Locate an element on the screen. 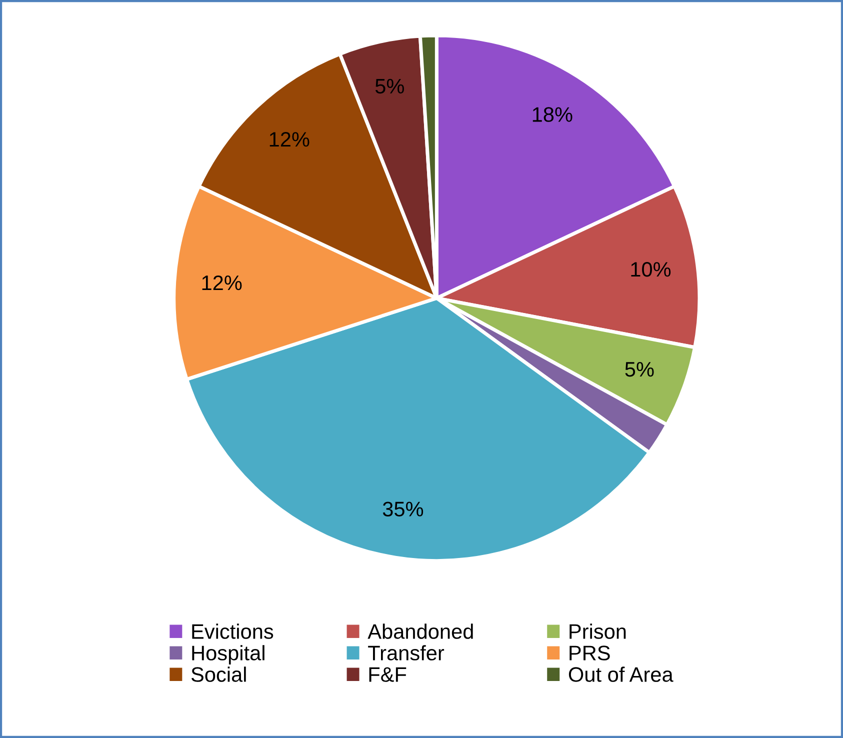  legend-label: Hospital is located at coordinates (228, 655).